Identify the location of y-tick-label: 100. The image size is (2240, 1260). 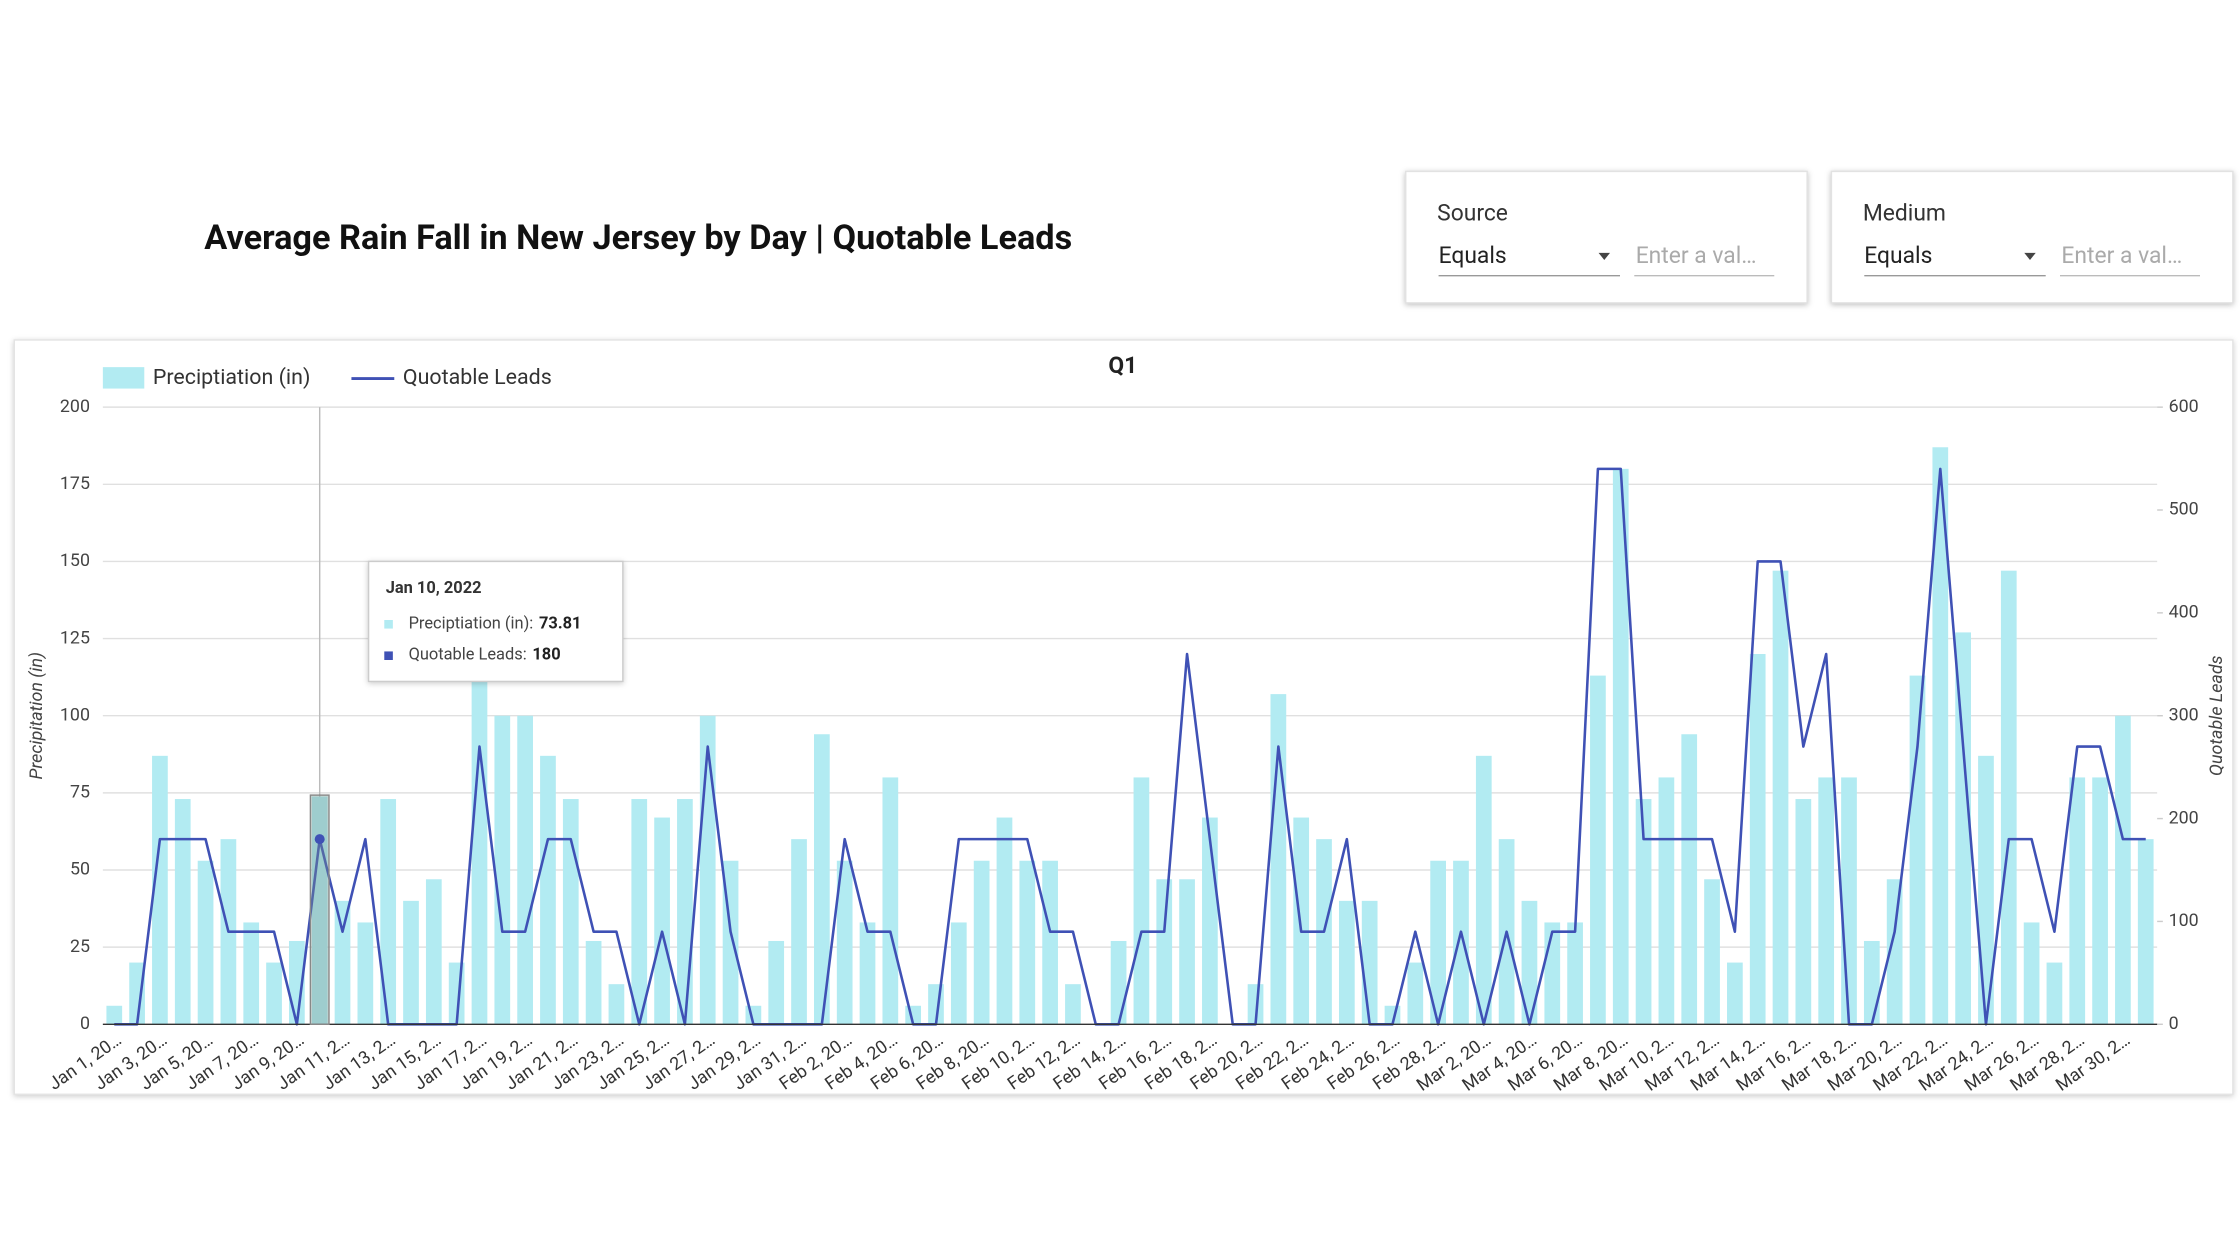
(75, 714).